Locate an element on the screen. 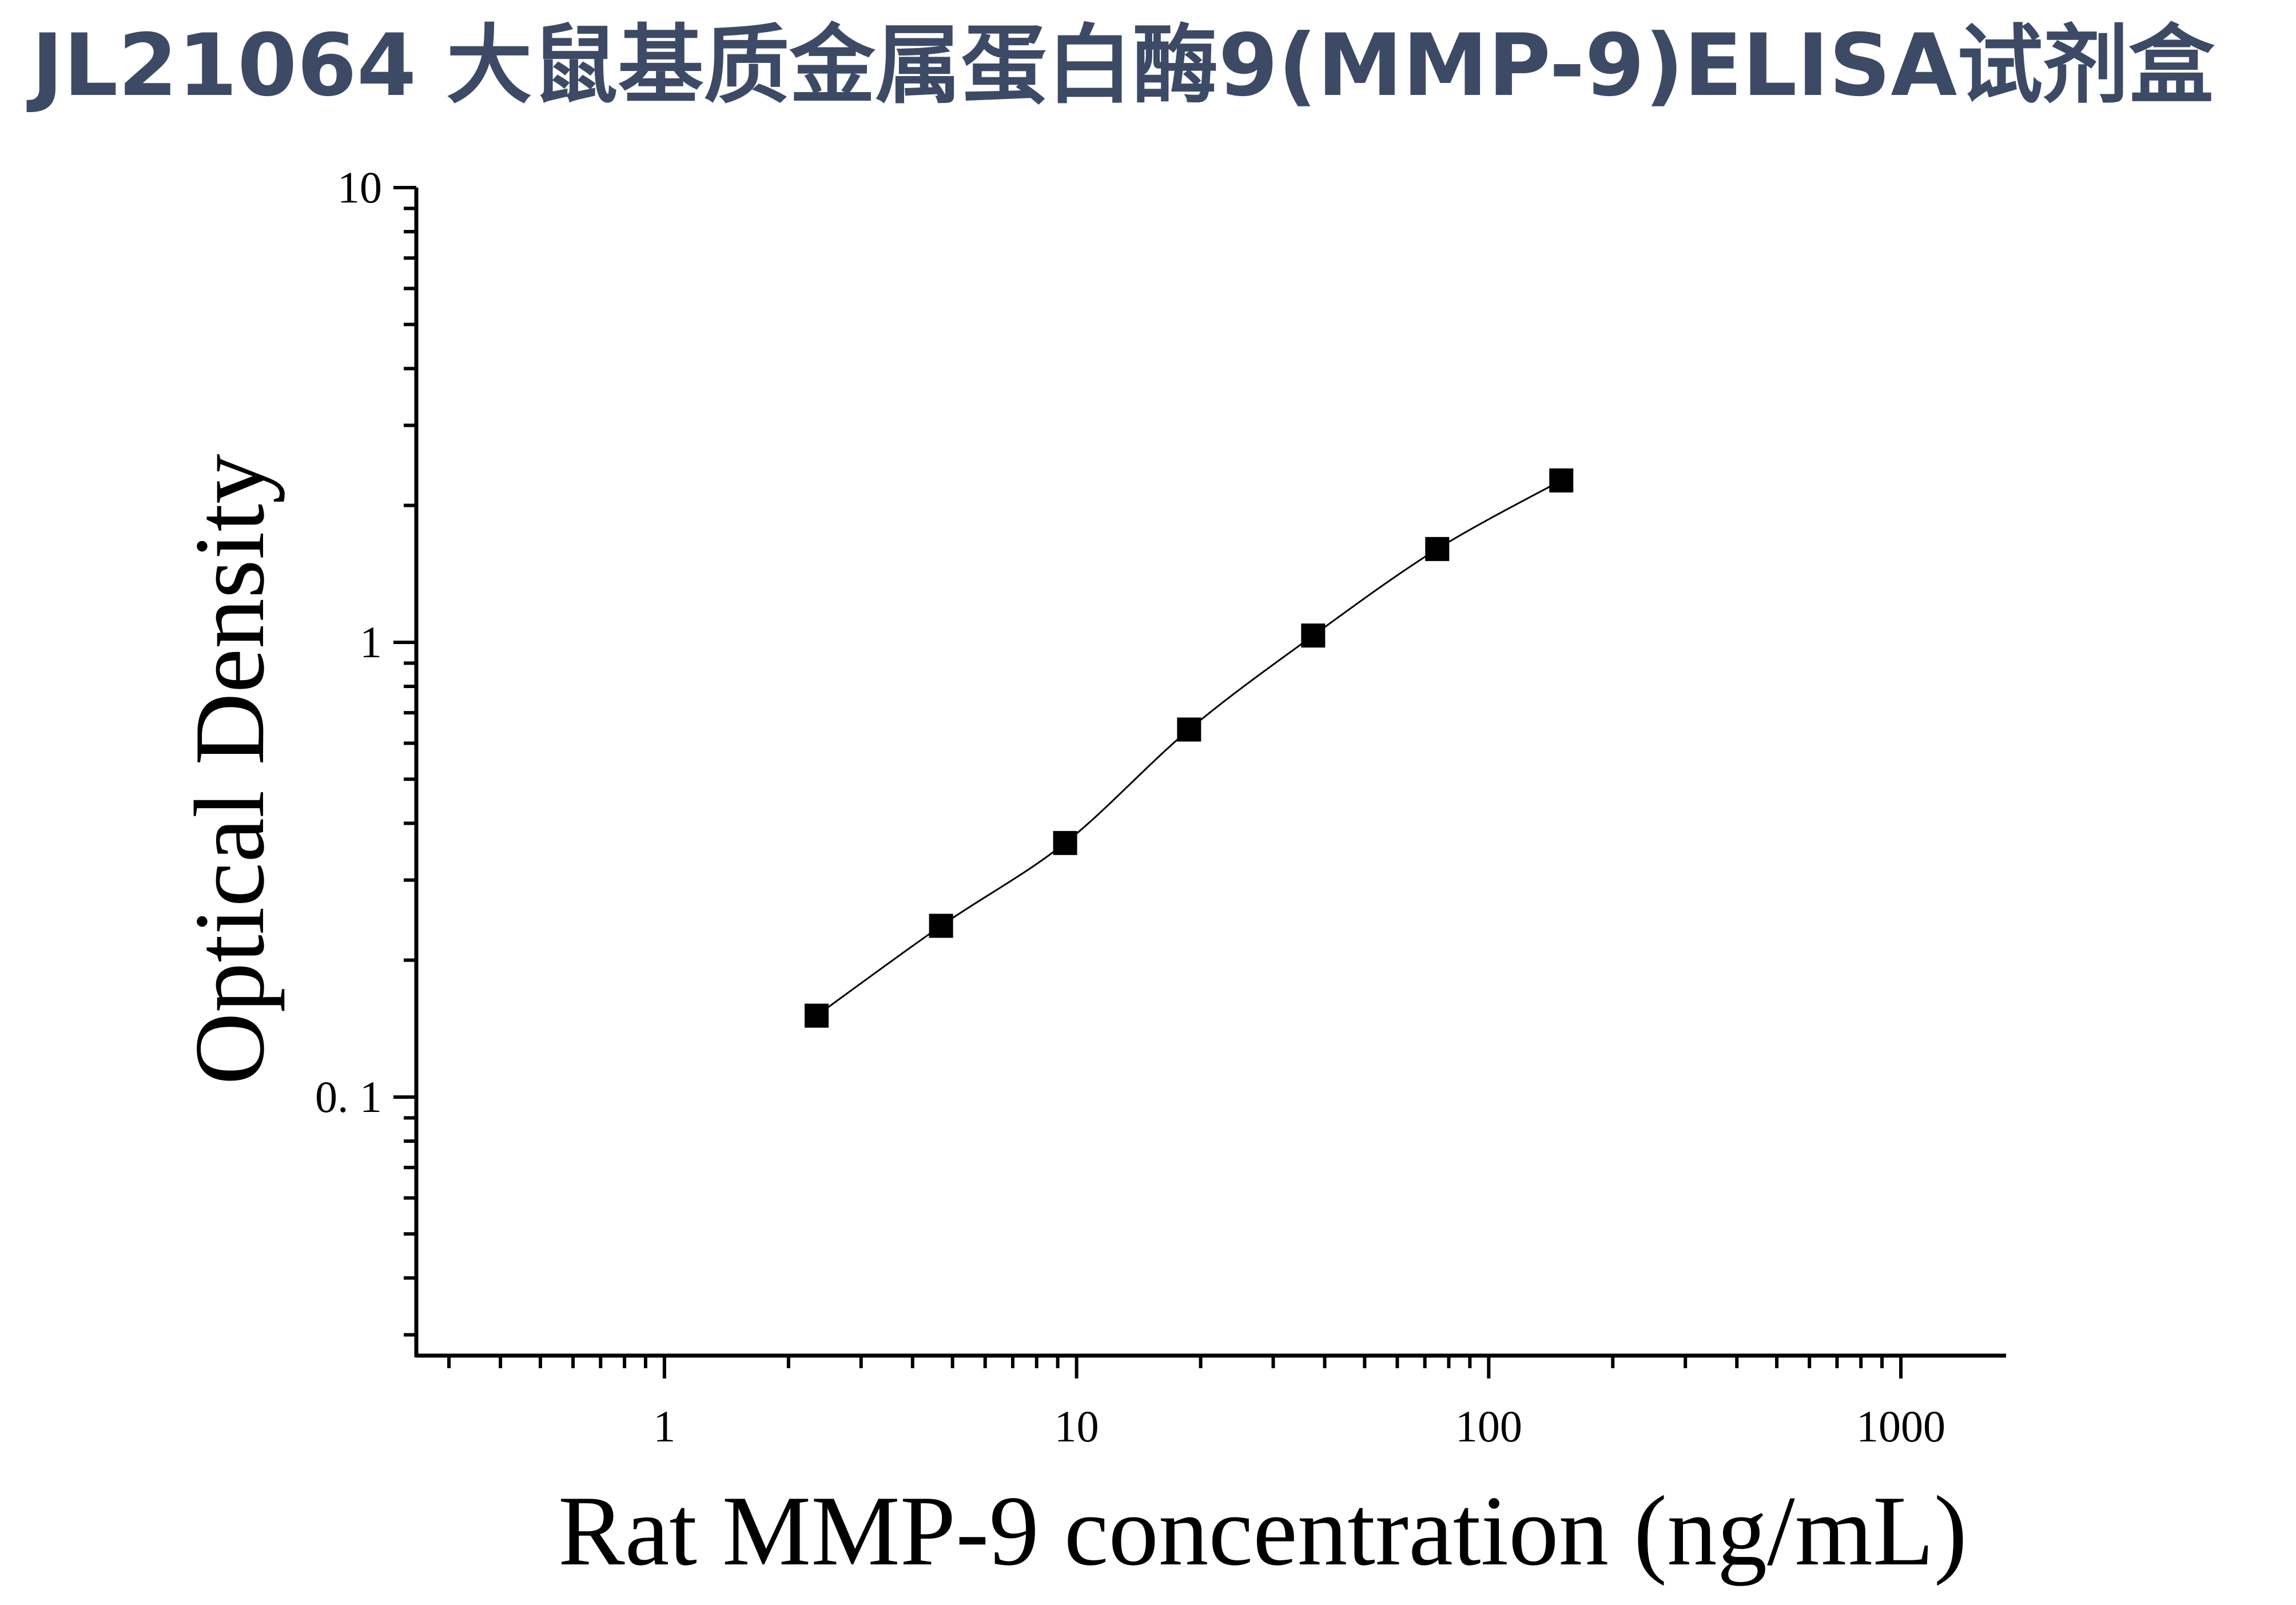  page-title: JL21064 大鼠基质金属蛋白酶9(MMP-9)ELISA试剂盒 is located at coordinates (1123, 66).